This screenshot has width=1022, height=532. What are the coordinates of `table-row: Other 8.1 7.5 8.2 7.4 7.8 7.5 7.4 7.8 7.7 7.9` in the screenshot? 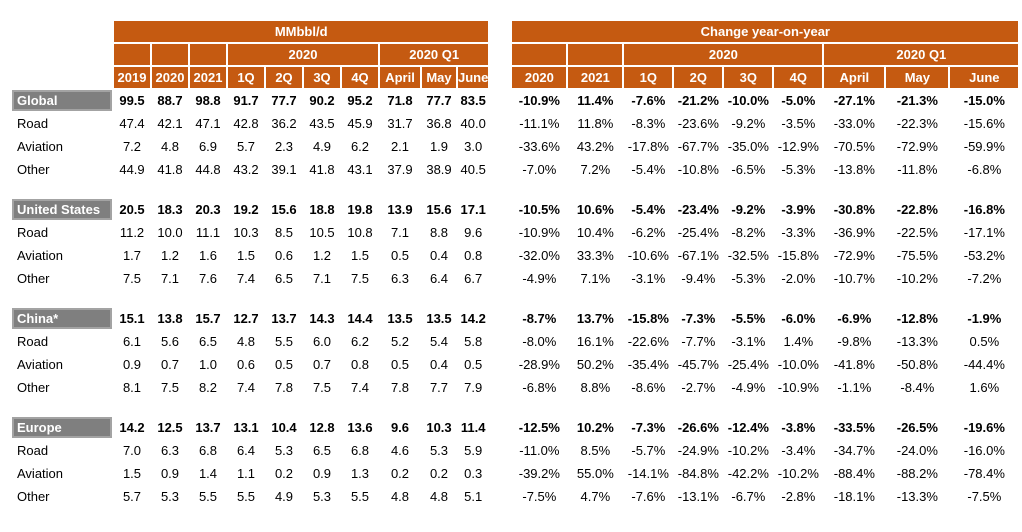 It's located at (250, 387).